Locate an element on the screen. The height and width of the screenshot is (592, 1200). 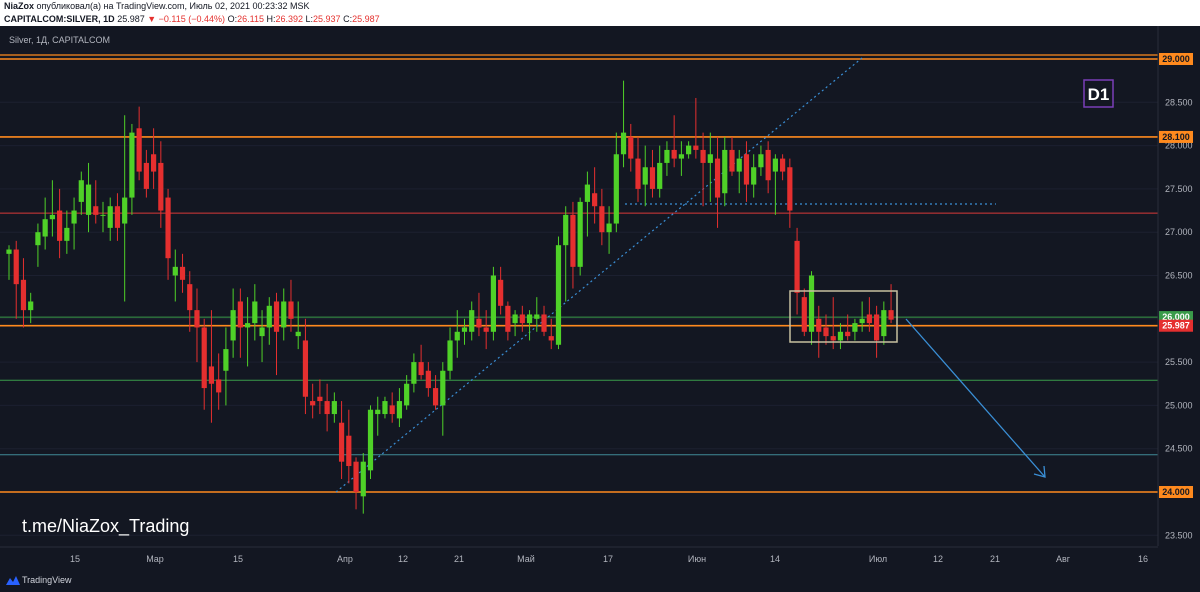
author-name: NiaZox is located at coordinates (19, 6).